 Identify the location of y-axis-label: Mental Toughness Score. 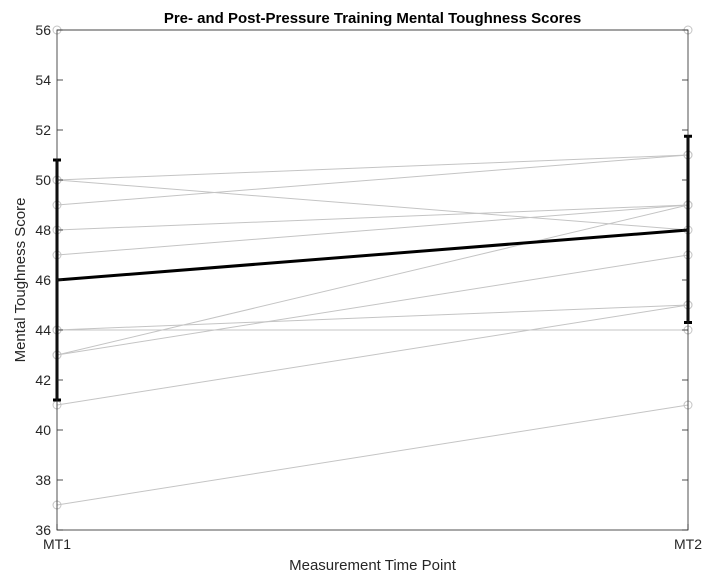
(20, 280).